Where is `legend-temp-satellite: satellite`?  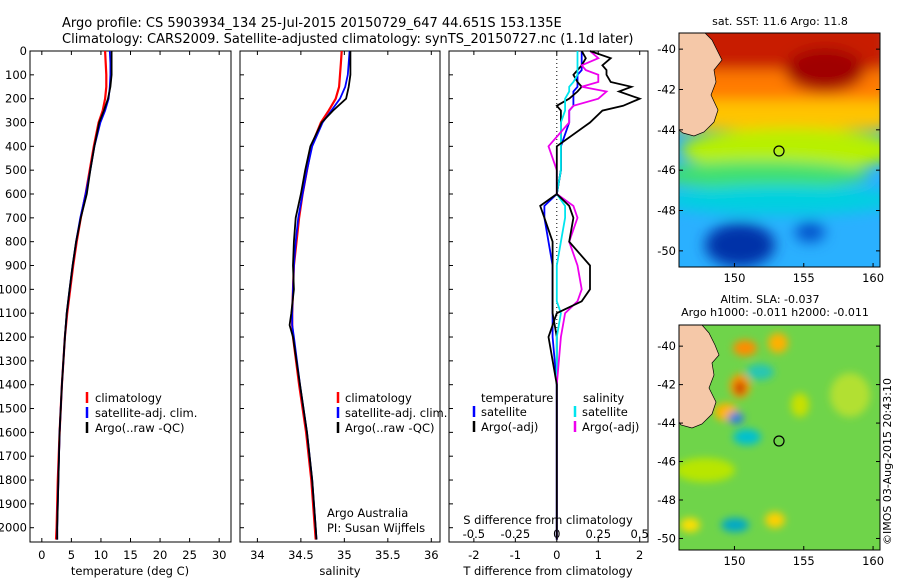 legend-temp-satellite: satellite is located at coordinates (504, 412).